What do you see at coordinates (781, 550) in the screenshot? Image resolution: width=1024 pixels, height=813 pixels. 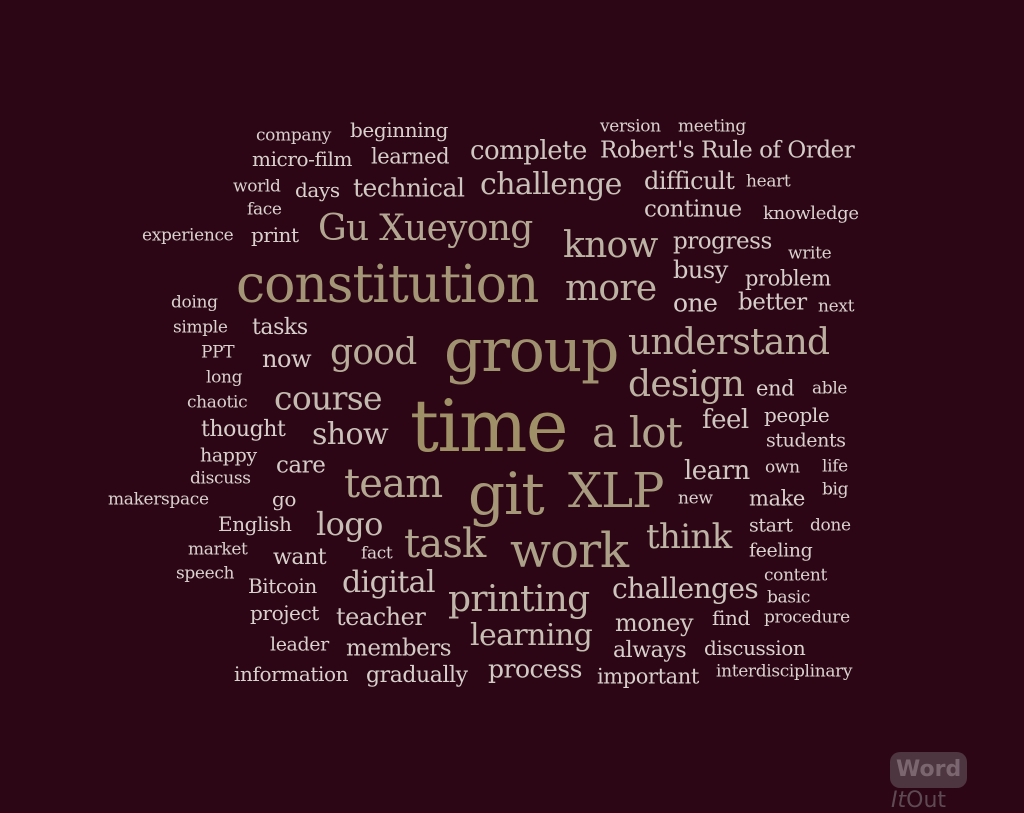 I see `word-feeling: feeling` at bounding box center [781, 550].